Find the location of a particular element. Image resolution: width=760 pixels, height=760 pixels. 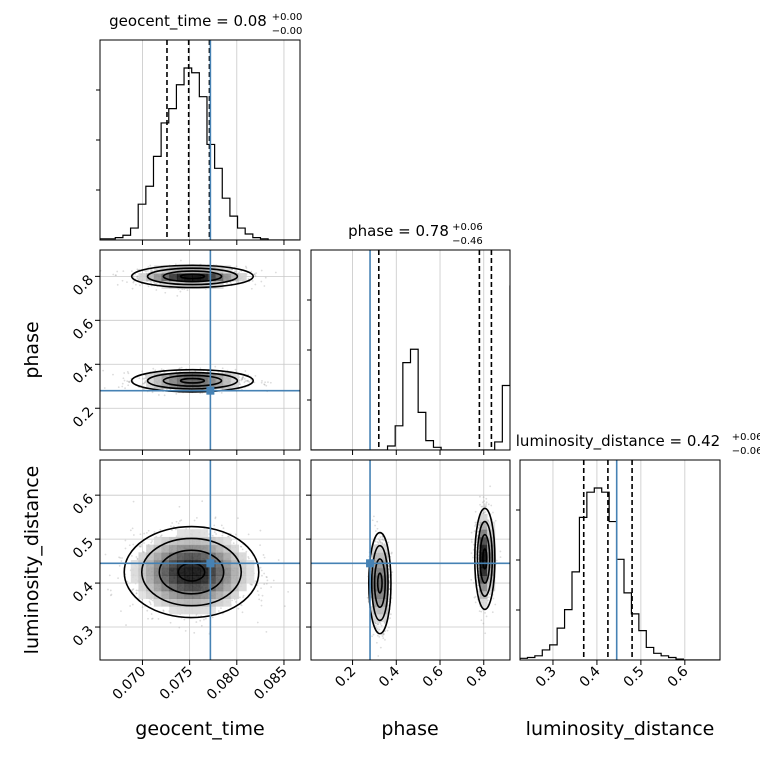

y-tick-label: 0.6 is located at coordinates (83, 504).